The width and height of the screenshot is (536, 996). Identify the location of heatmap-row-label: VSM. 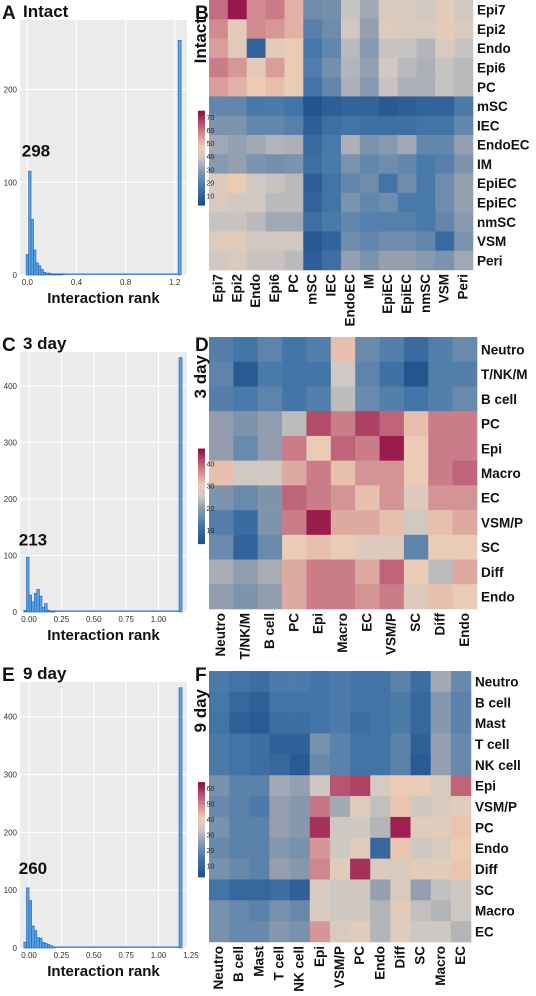
(491, 241).